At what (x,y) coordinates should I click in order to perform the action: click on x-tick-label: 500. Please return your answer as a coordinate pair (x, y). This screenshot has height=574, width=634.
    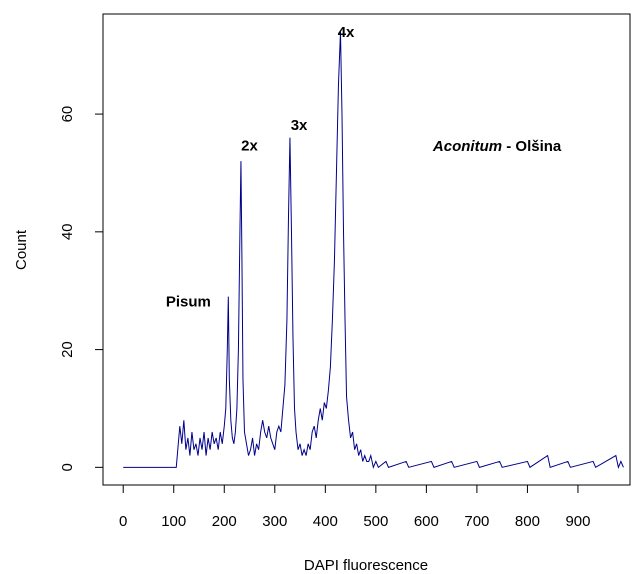
    Looking at the image, I should click on (375, 521).